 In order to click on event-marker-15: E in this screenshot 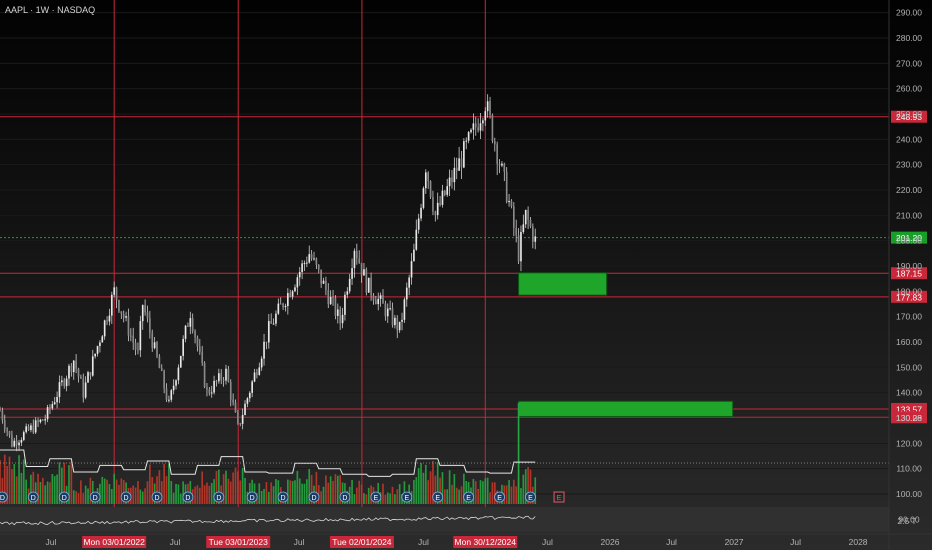, I will do `click(469, 497)`.